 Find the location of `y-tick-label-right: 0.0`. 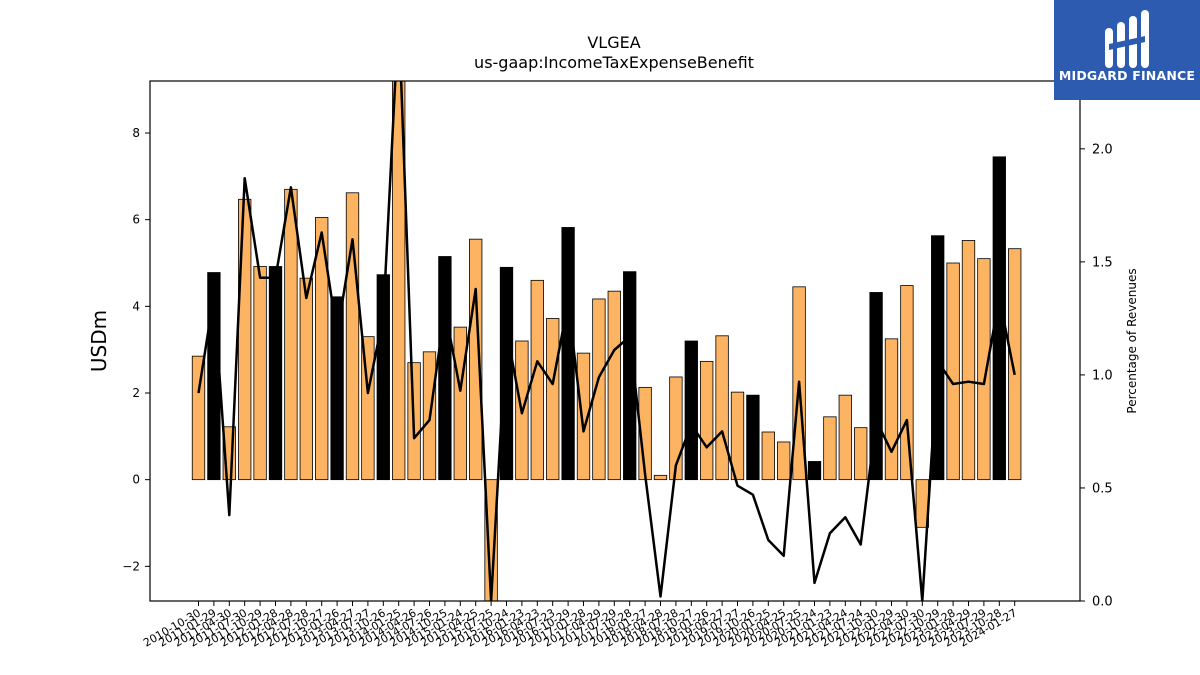

y-tick-label-right: 0.0 is located at coordinates (1102, 602).